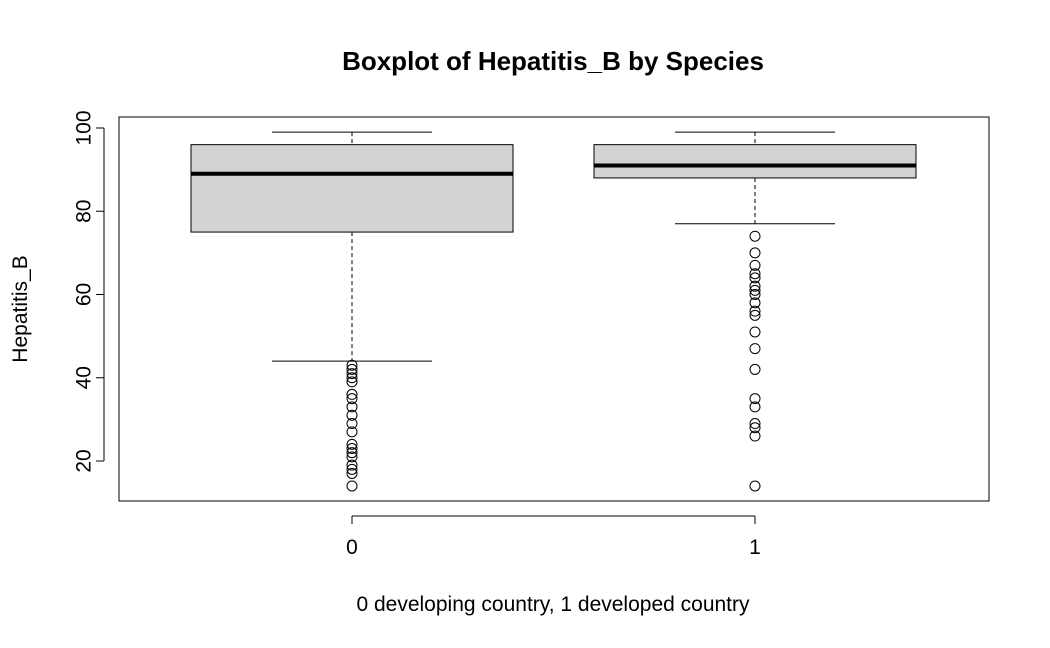 This screenshot has width=1050, height=648. Describe the element at coordinates (84, 377) in the screenshot. I see `y-tick-label: 40` at that location.